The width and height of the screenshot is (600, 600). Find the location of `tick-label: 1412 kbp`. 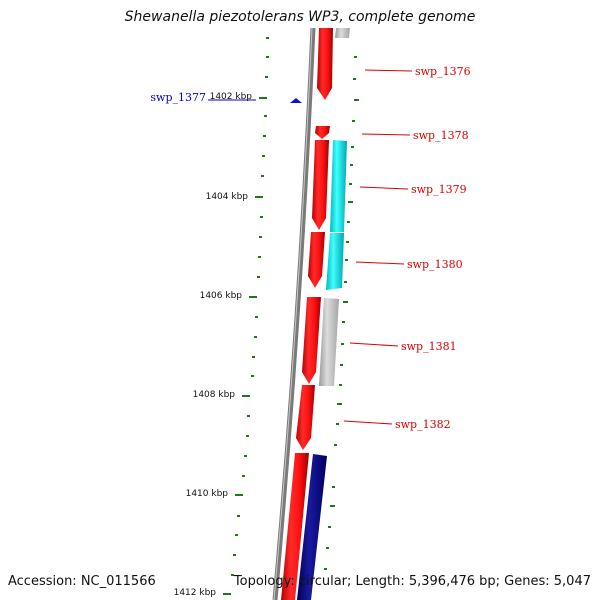

tick-label: 1412 kbp is located at coordinates (195, 593).